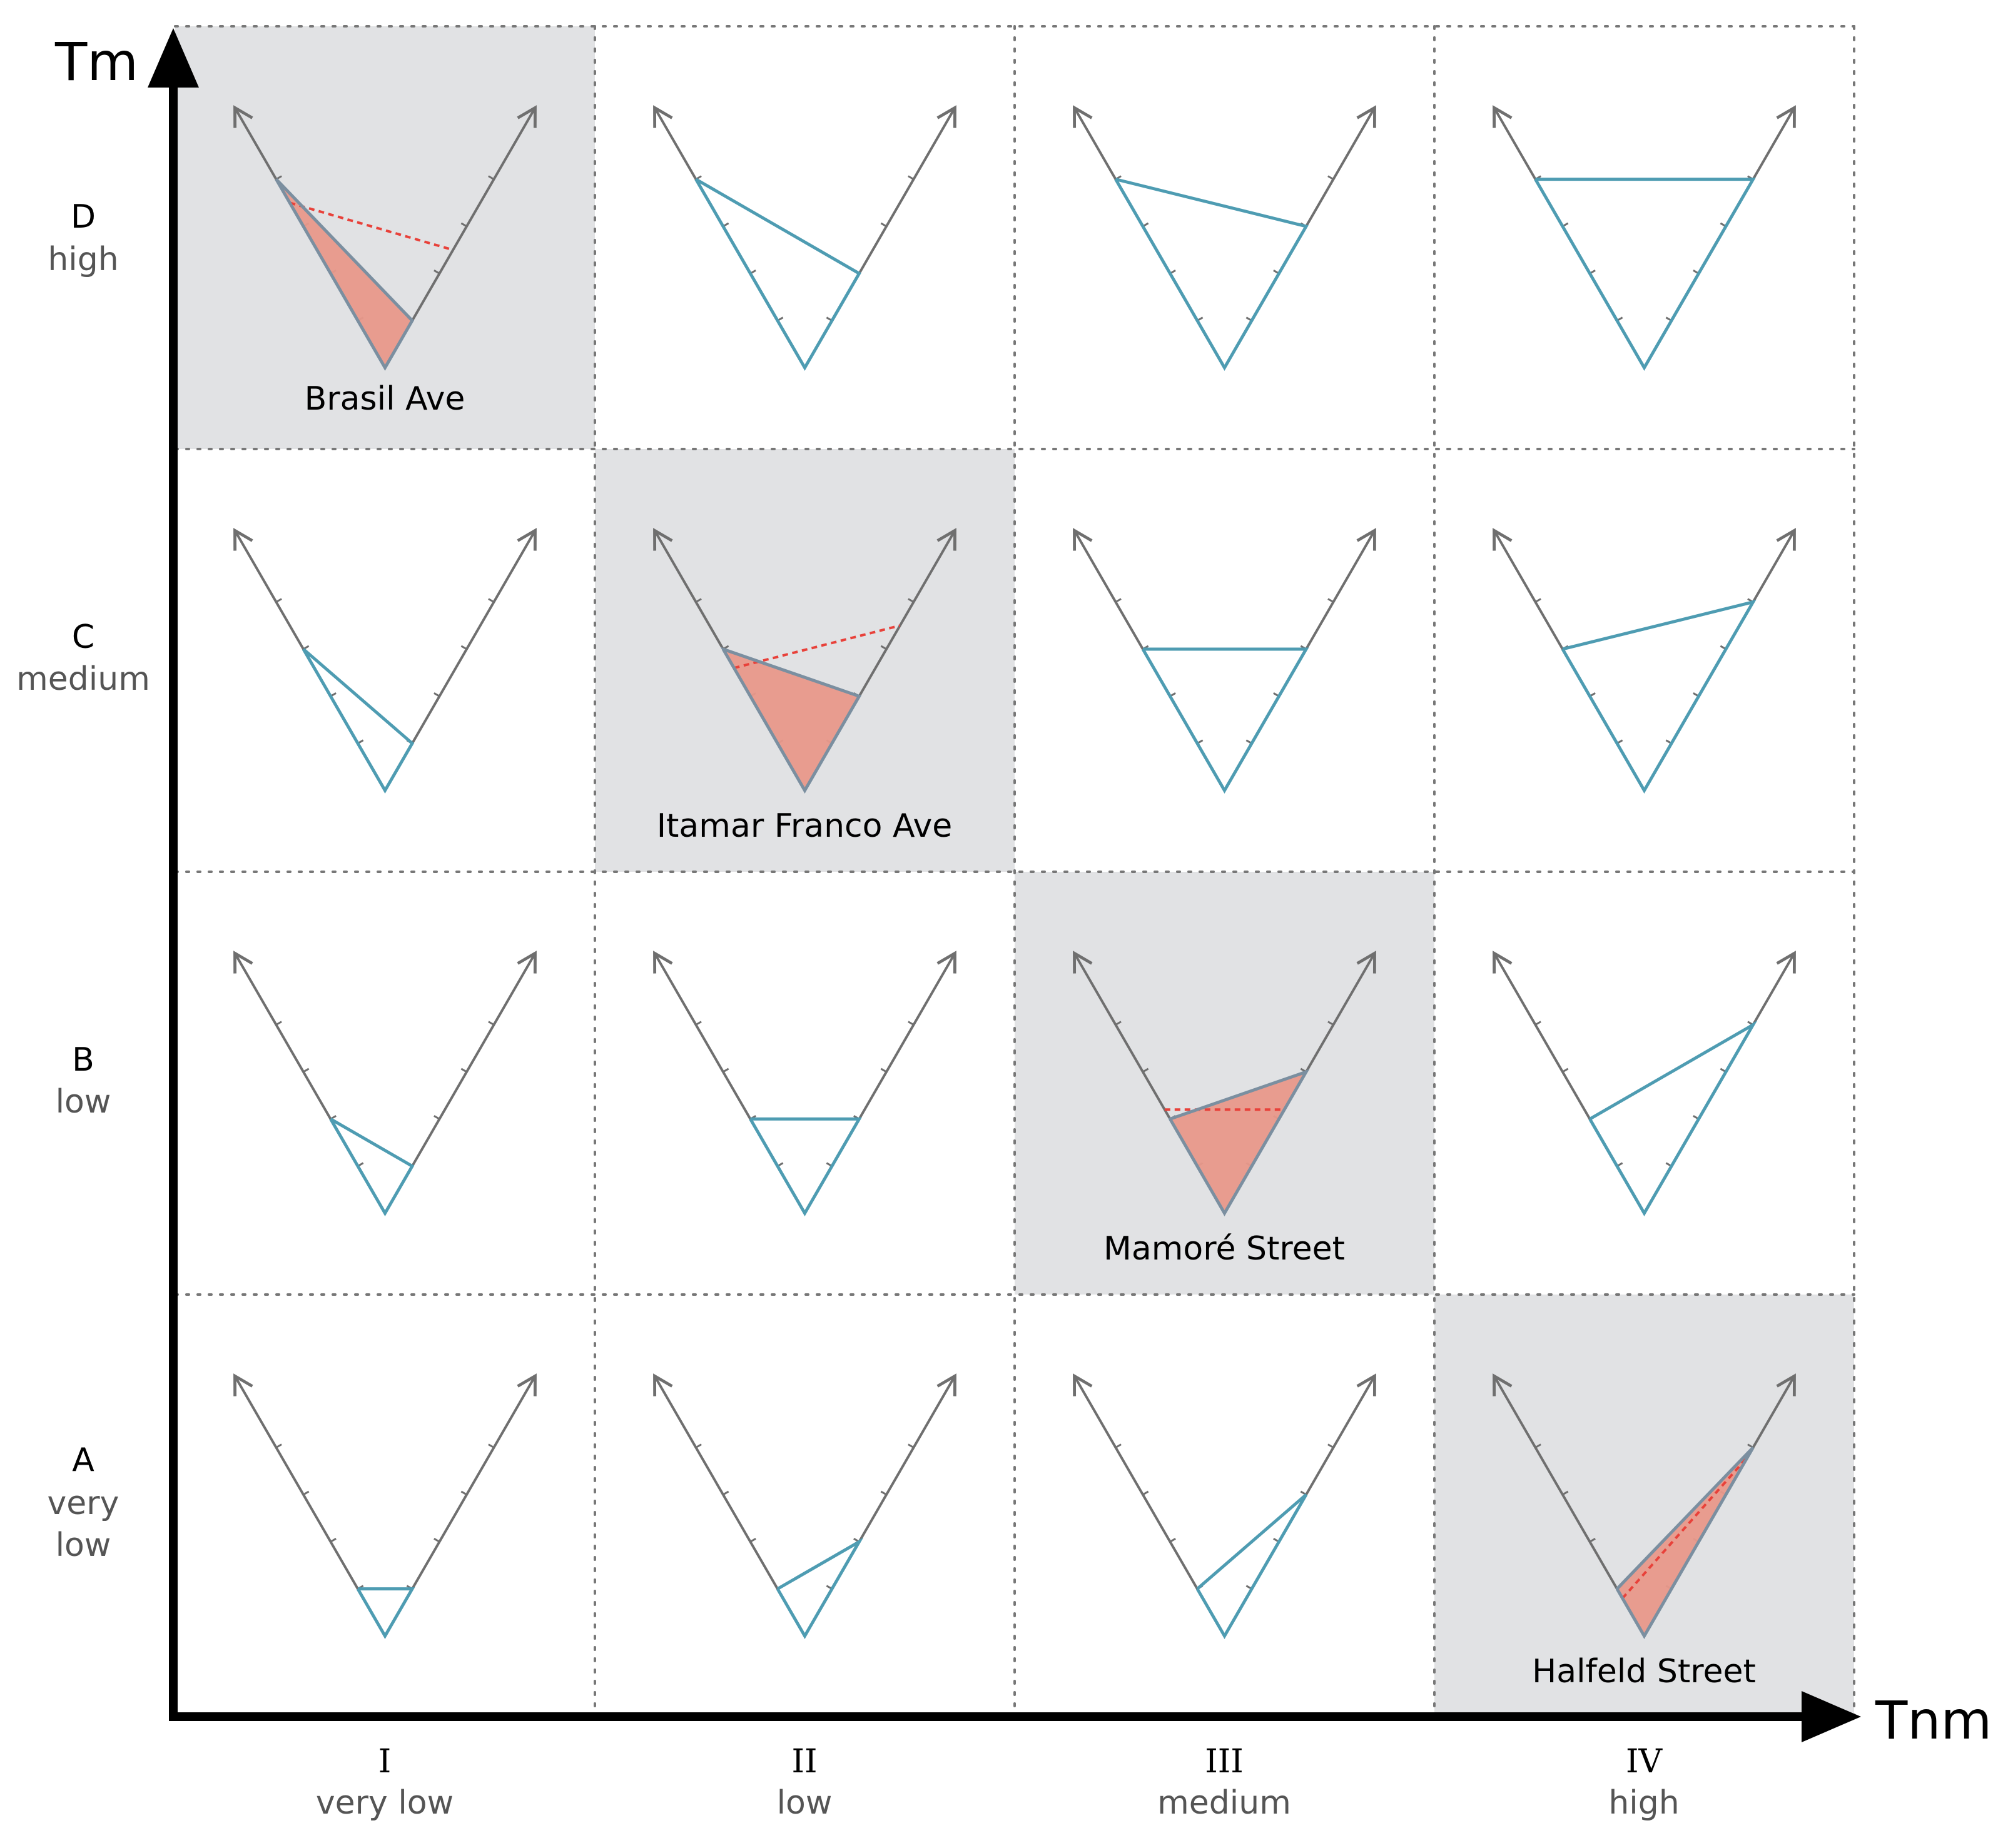 This screenshot has height=1848, width=2003. What do you see at coordinates (385, 399) in the screenshot?
I see `street-label-brasil-ave: Brasil Ave` at bounding box center [385, 399].